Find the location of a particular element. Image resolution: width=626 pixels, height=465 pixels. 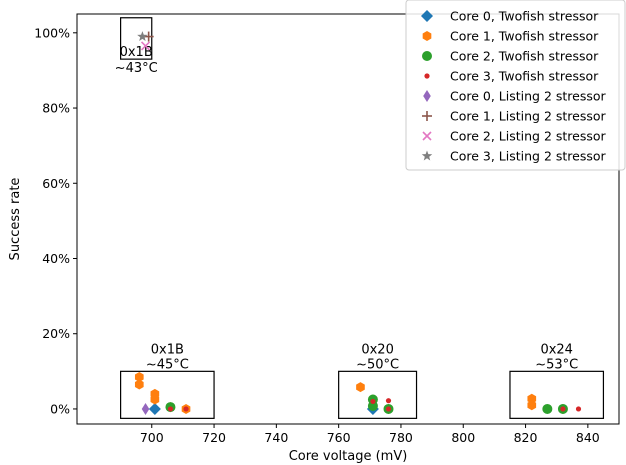

legend-label: Core 1, Listing 2 stressor is located at coordinates (528, 116).